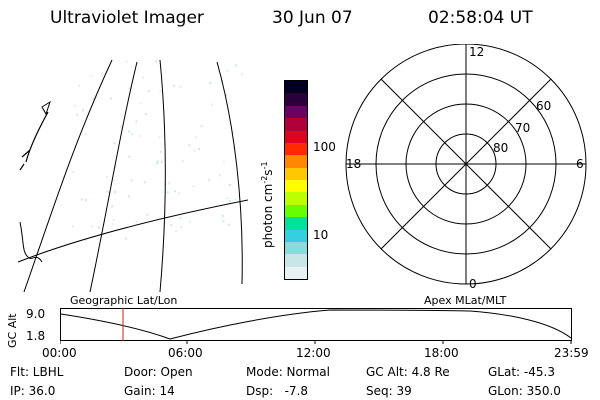 This screenshot has width=600, height=400. I want to click on altitude-plot-frame, so click(316, 324).